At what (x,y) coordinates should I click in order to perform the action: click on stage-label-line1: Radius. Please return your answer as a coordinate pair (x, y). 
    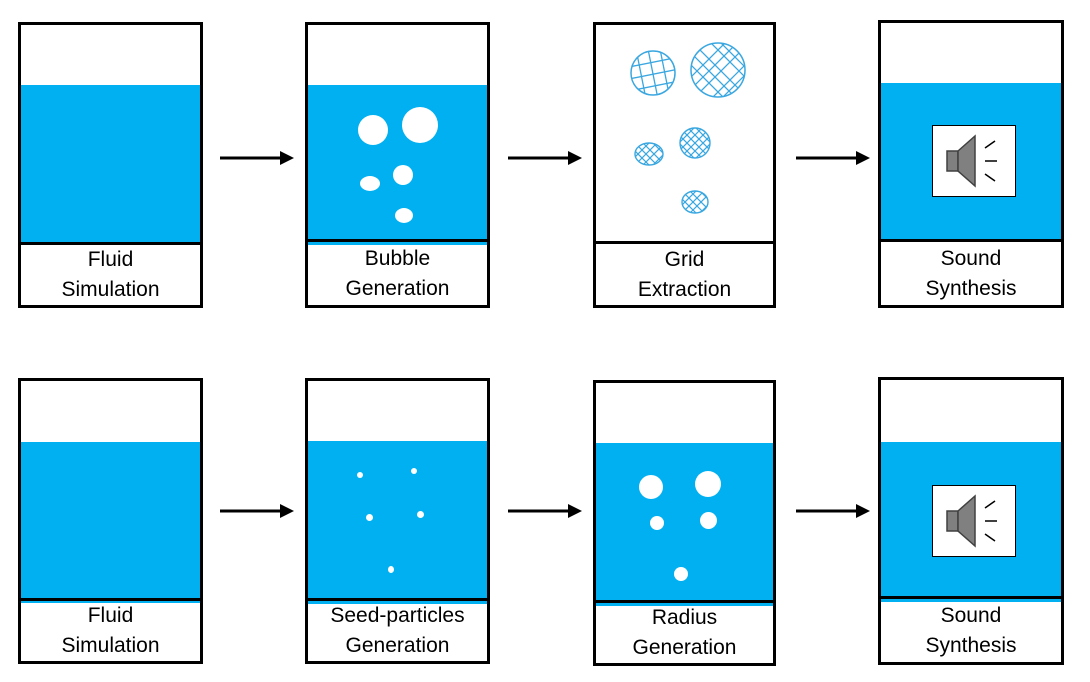
    Looking at the image, I should click on (684, 617).